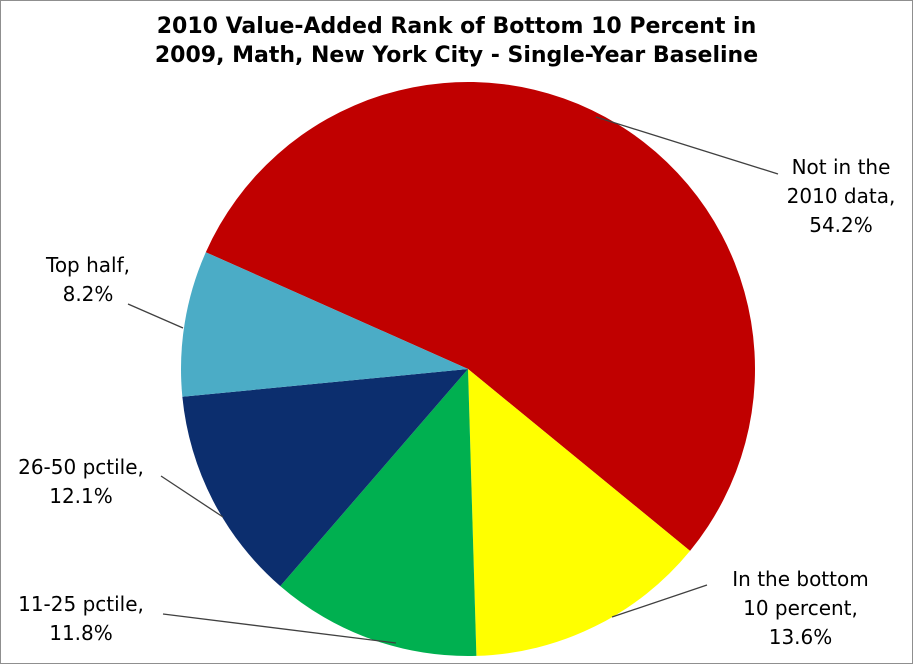  What do you see at coordinates (378, 513) in the screenshot?
I see `pie-slice-11-25-pctile` at bounding box center [378, 513].